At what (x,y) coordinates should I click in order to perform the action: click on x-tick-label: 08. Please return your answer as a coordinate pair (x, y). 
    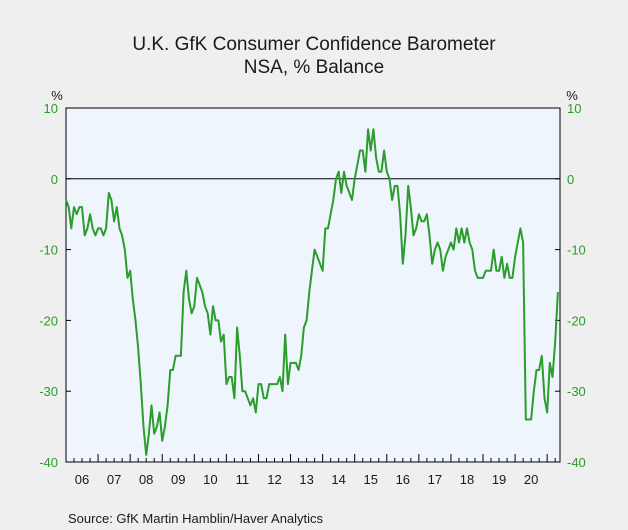
    Looking at the image, I should click on (146, 479).